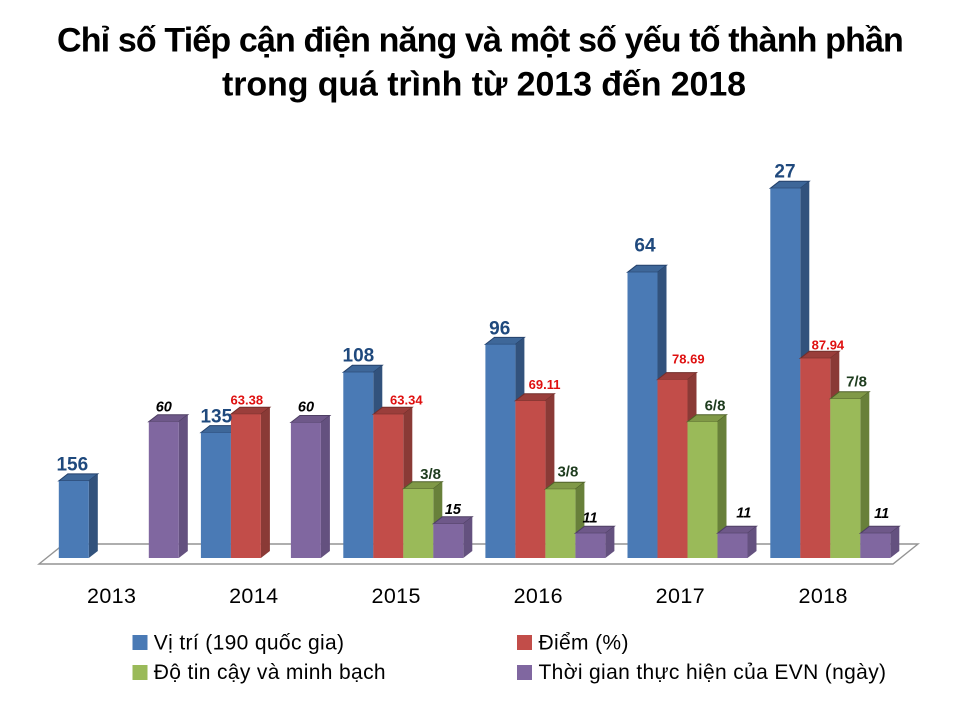 The width and height of the screenshot is (960, 725). What do you see at coordinates (856, 381) in the screenshot?
I see `svg-text: 7/8` at bounding box center [856, 381].